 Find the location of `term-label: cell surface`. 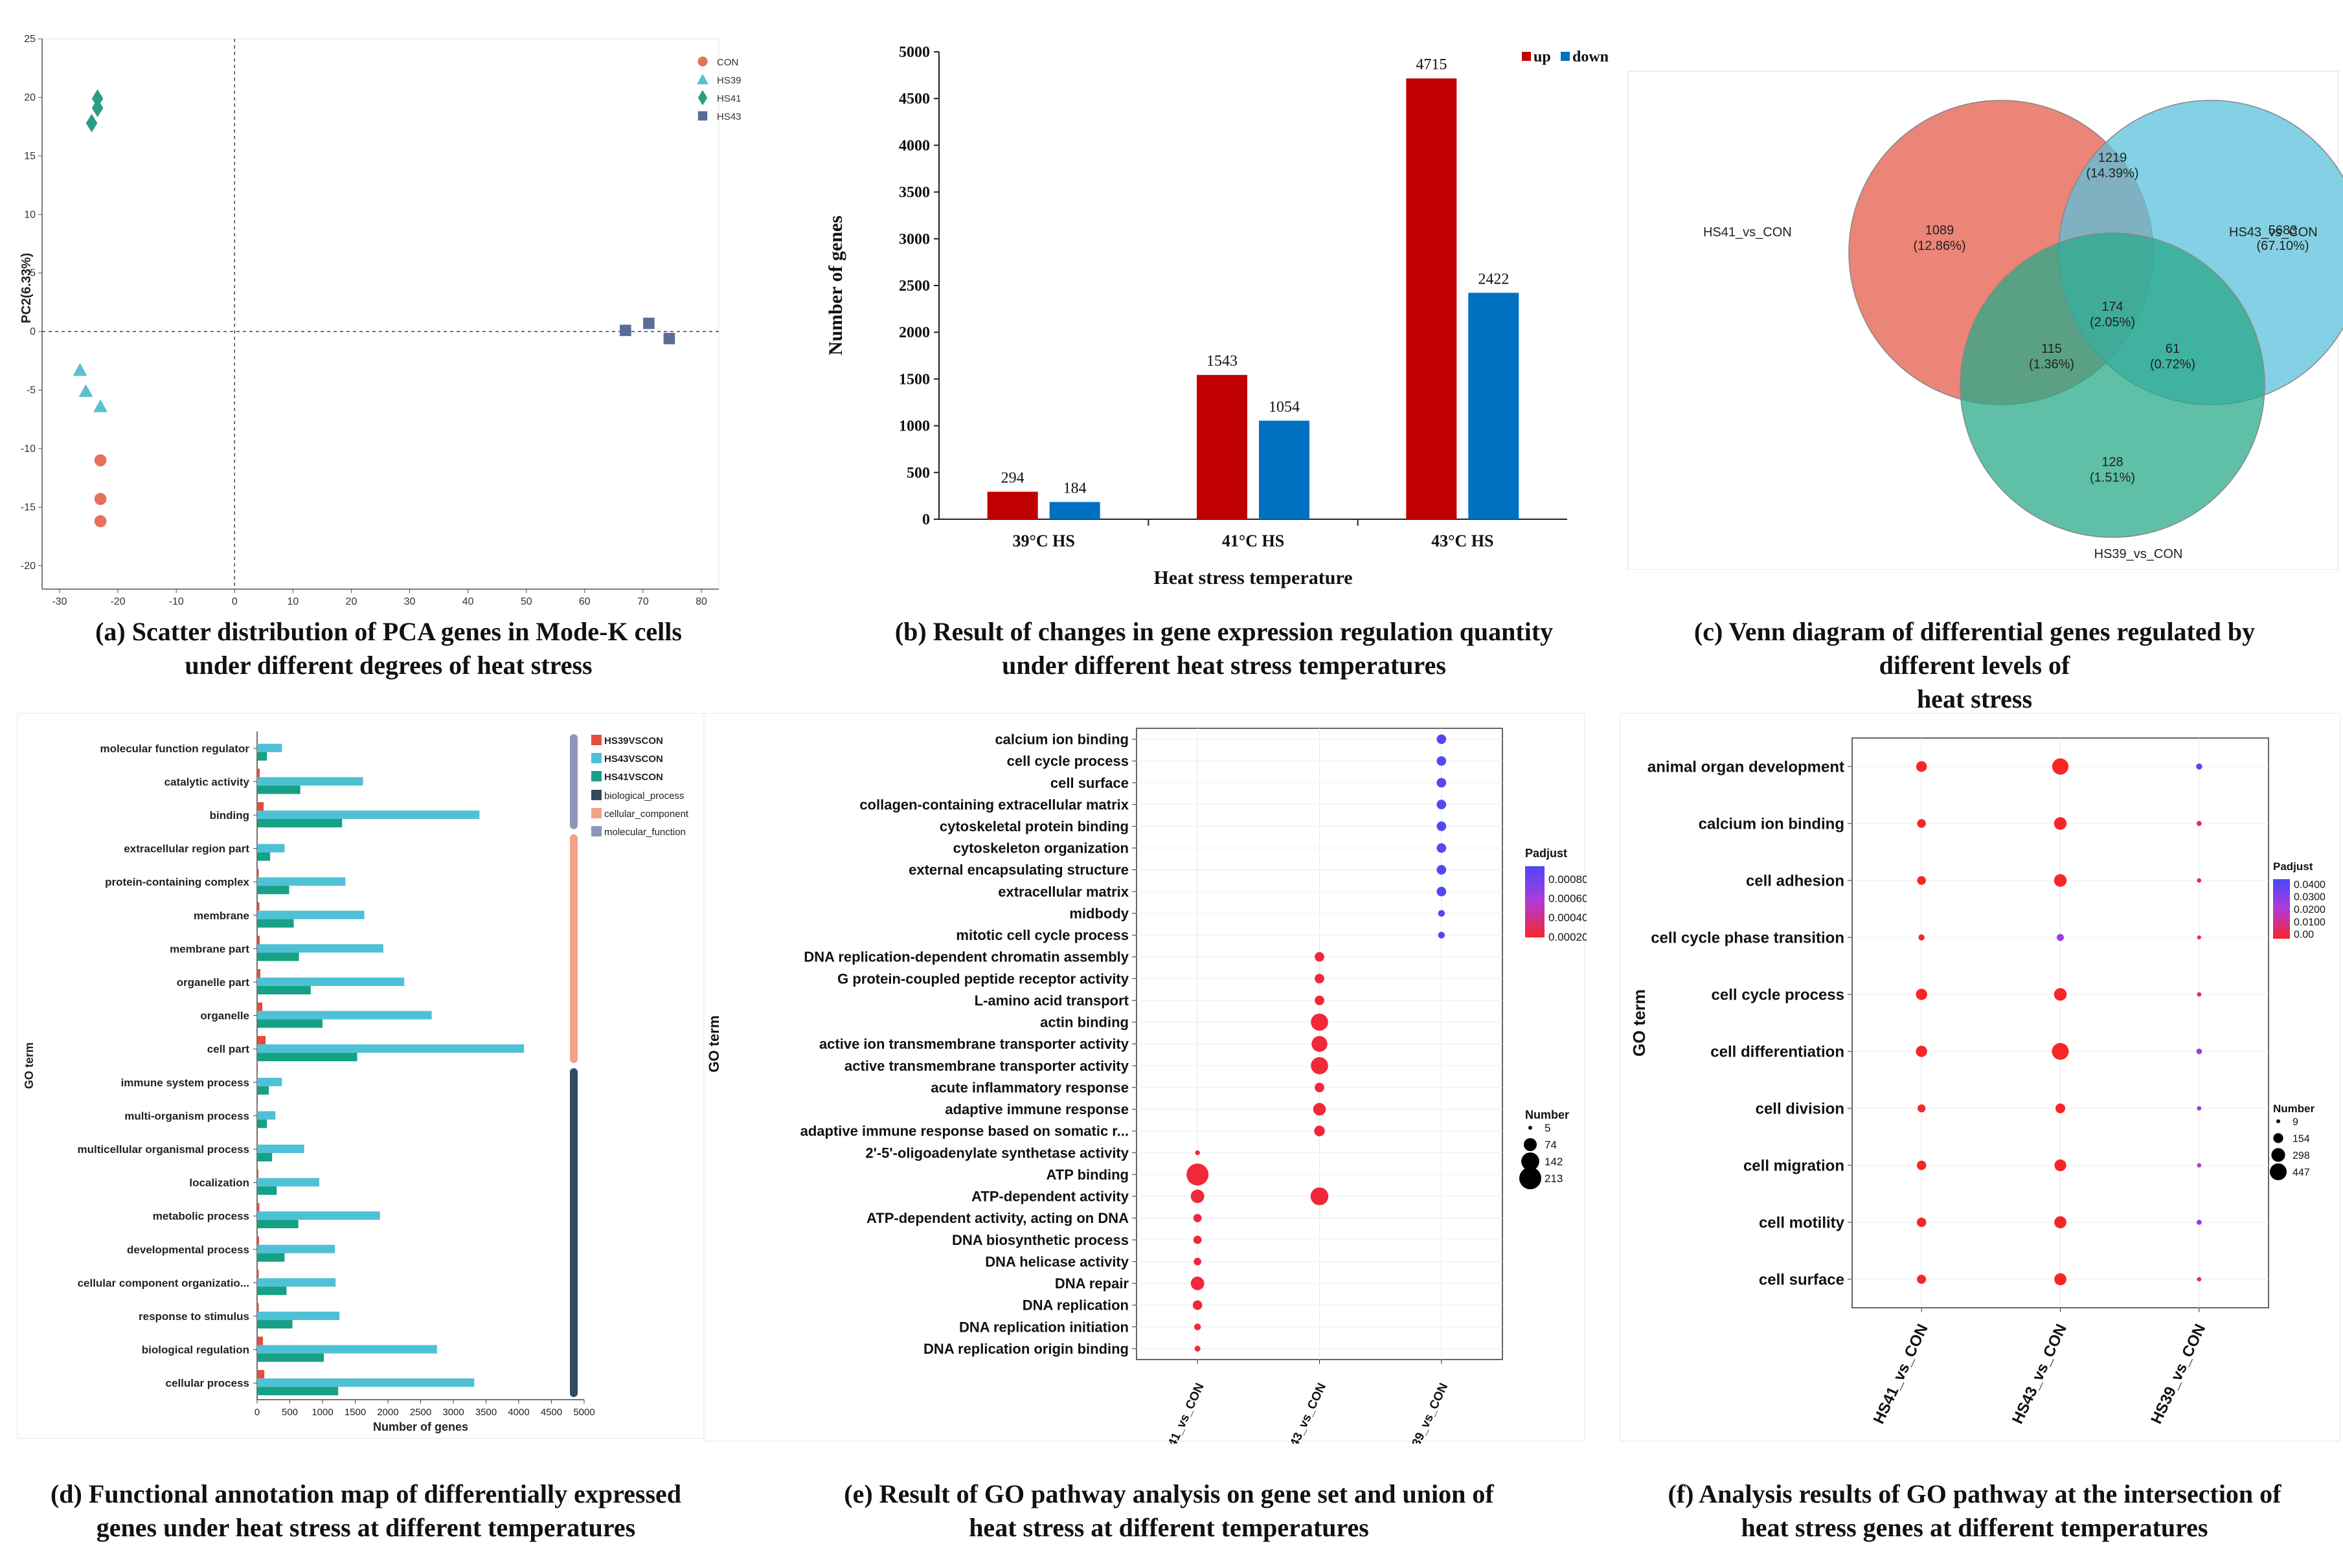

term-label: cell surface is located at coordinates (1801, 1279).